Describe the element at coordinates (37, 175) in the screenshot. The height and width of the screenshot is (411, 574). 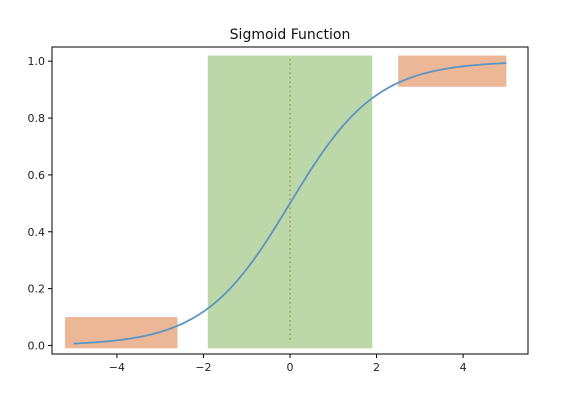
I see `y-tick-label: 0.6` at that location.